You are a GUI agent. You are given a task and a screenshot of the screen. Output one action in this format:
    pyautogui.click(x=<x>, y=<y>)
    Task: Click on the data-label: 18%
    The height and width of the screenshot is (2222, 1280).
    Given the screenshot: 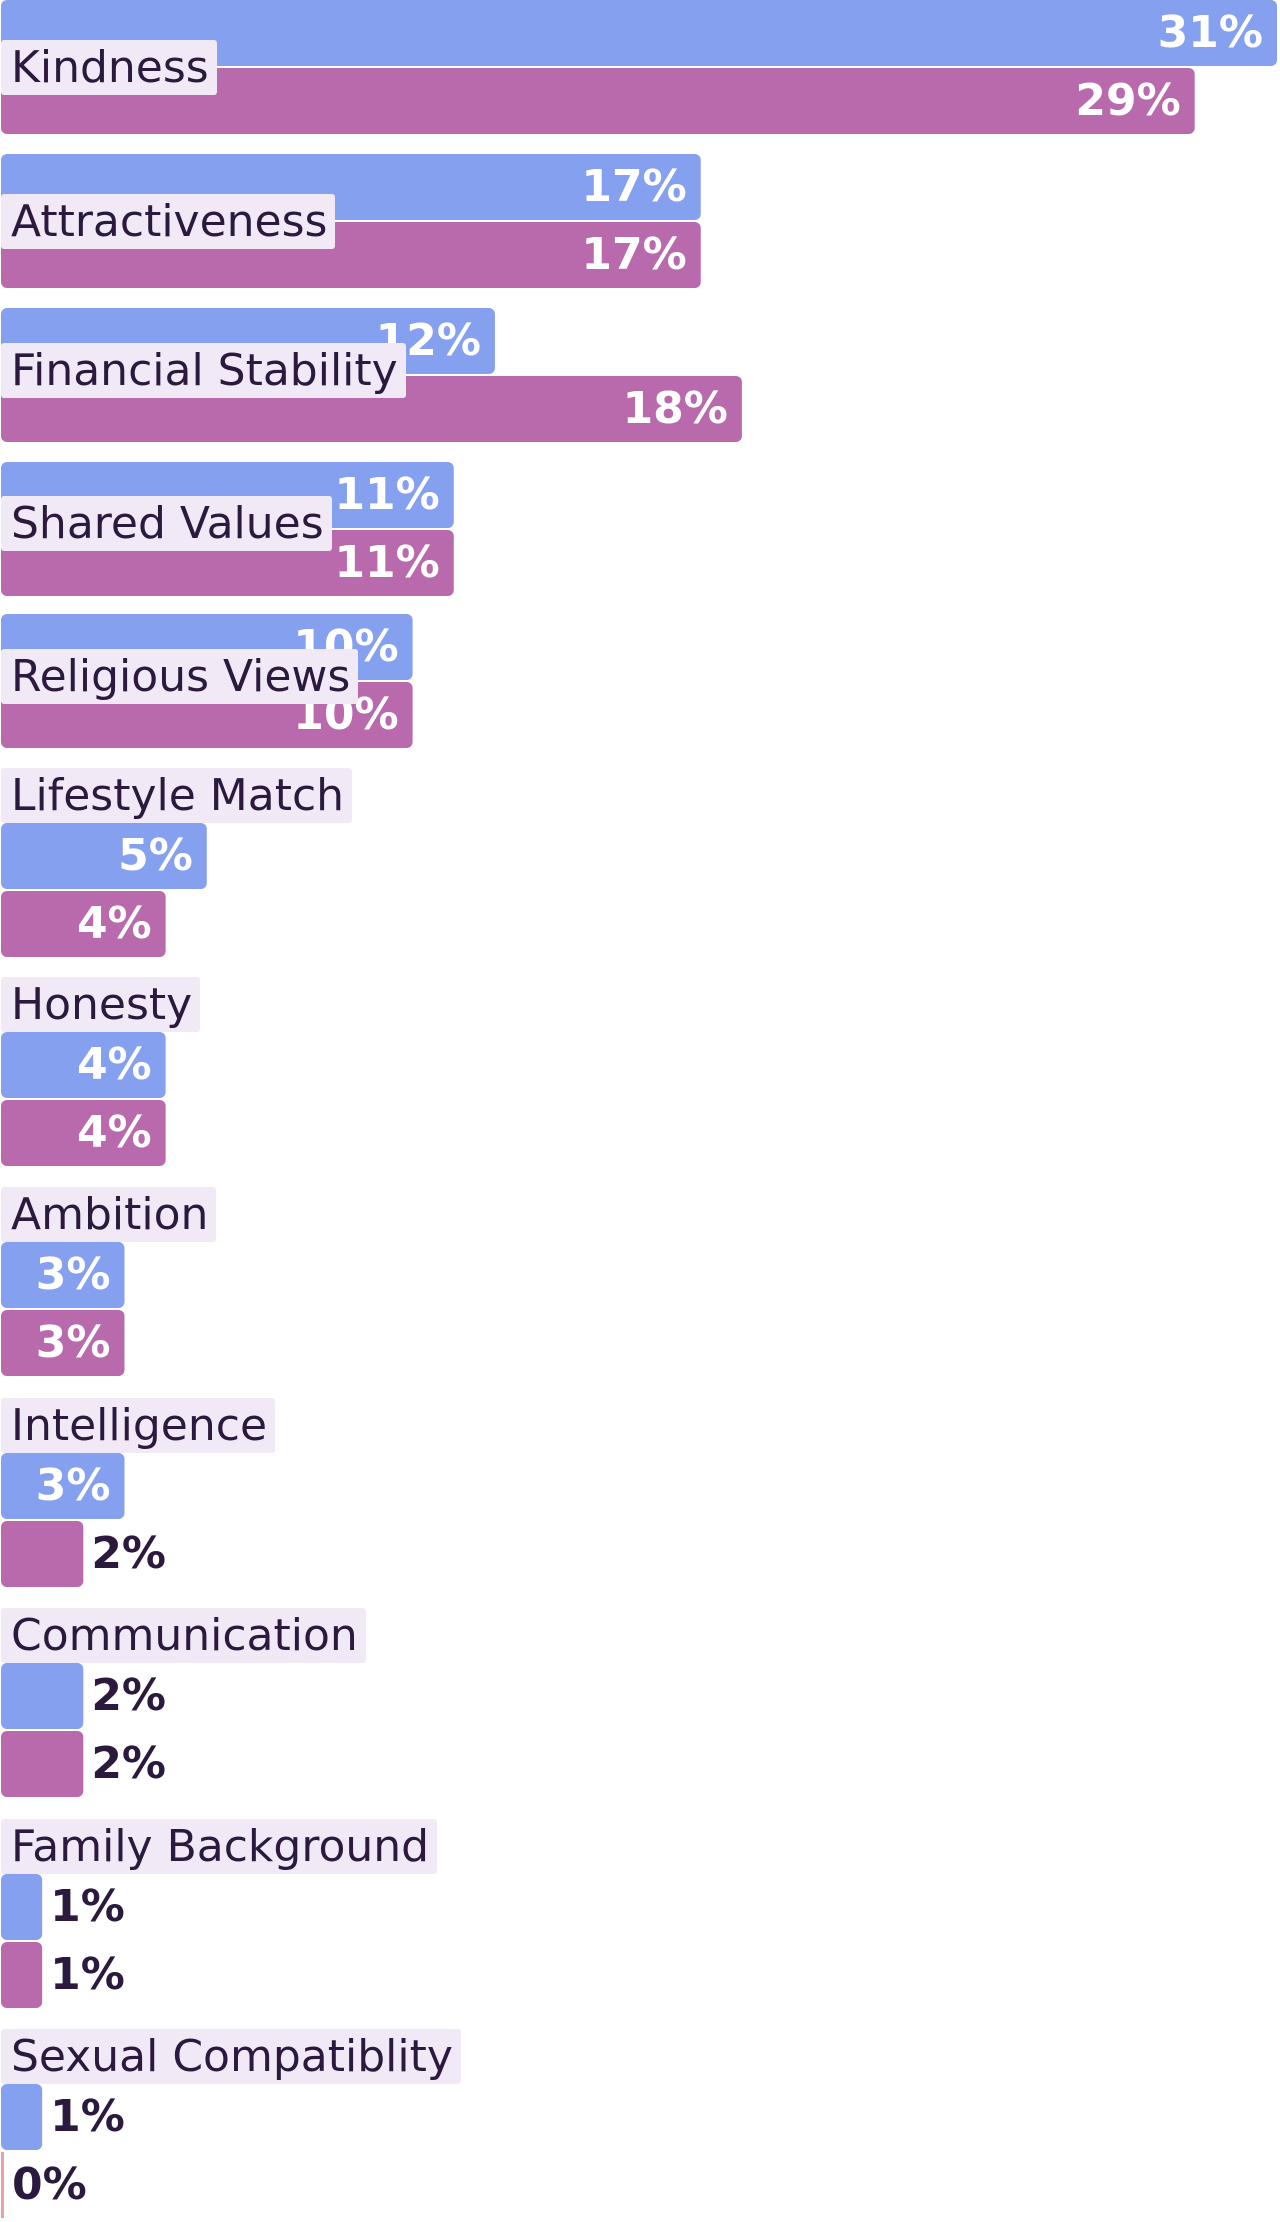 What is the action you would take?
    pyautogui.click(x=675, y=408)
    